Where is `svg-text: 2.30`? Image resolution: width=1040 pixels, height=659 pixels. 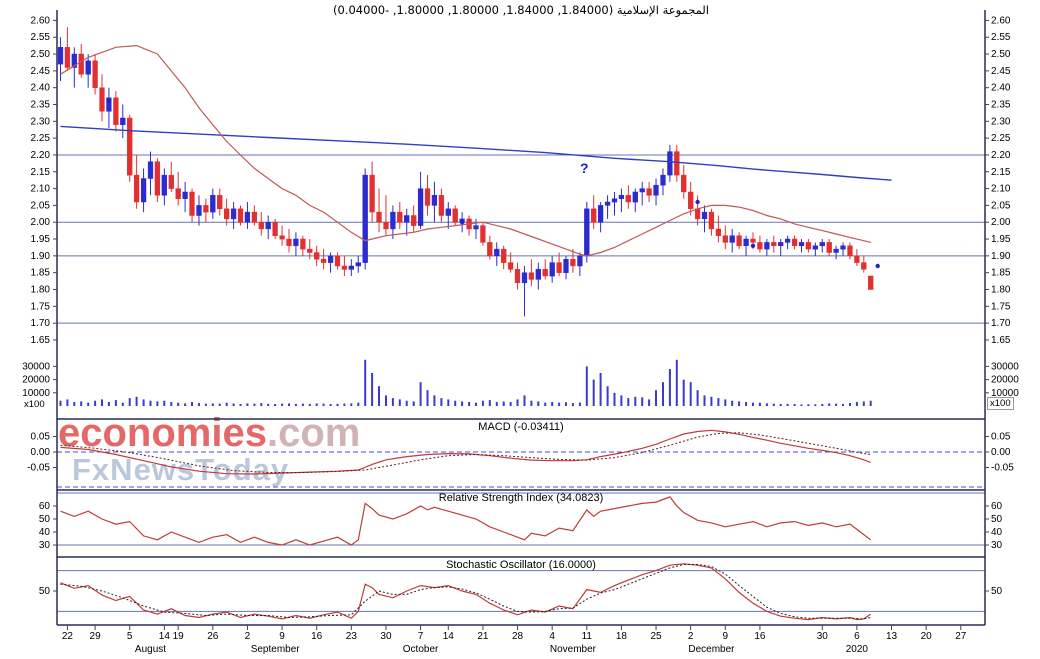 svg-text: 2.30 is located at coordinates (41, 121).